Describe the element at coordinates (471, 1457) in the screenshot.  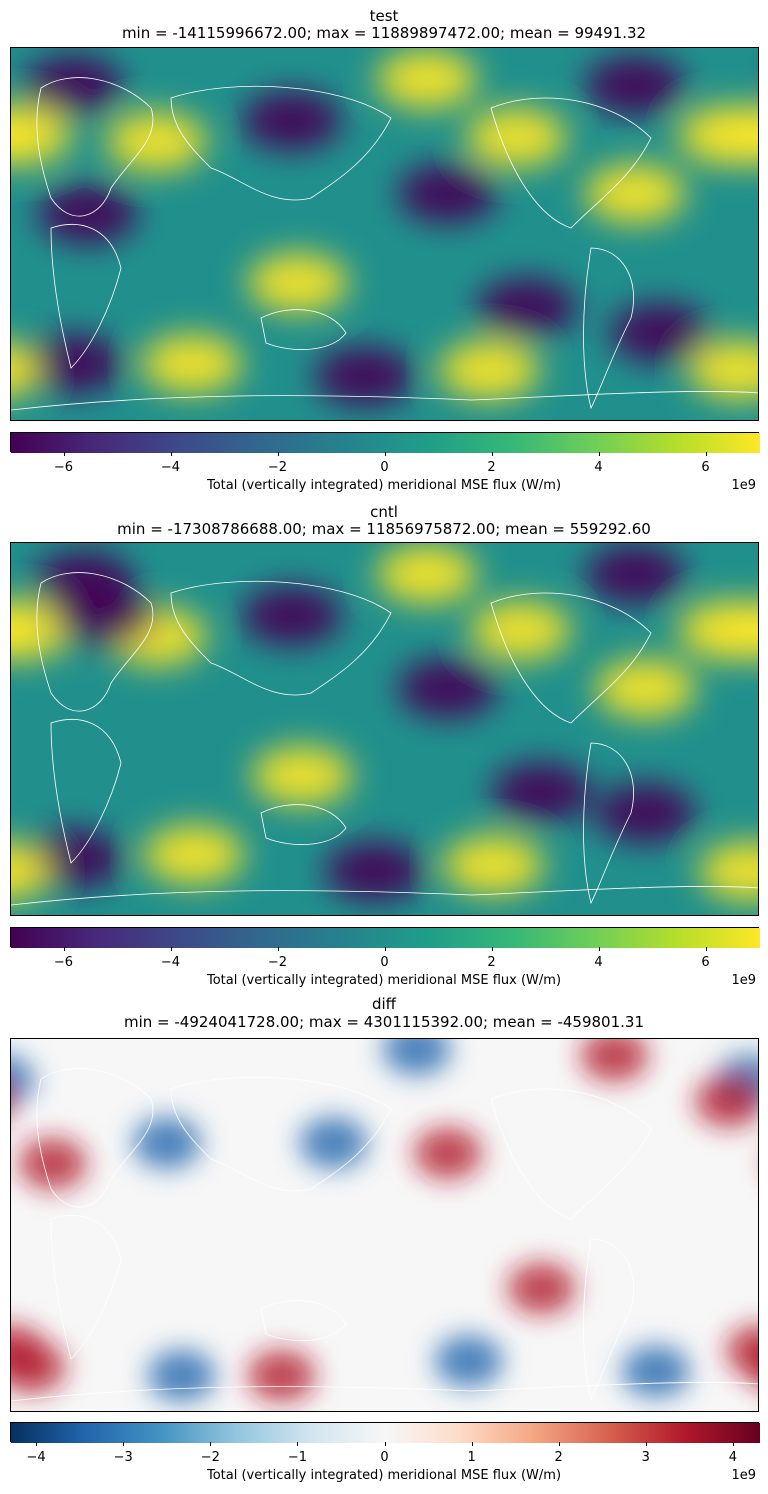
I see `colorbar-tick-label: 1` at that location.